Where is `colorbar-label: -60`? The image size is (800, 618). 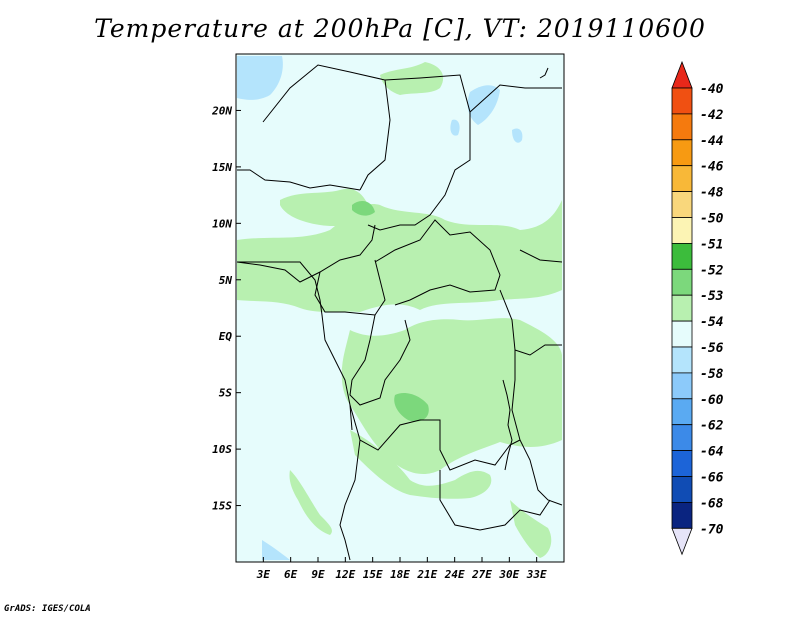 colorbar-label: -60 is located at coordinates (712, 400).